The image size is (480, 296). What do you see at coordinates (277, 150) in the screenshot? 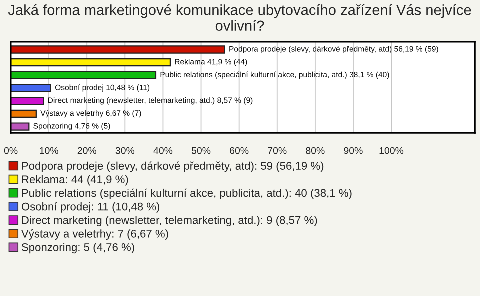
I see `x-tick-label: 70%` at bounding box center [277, 150].